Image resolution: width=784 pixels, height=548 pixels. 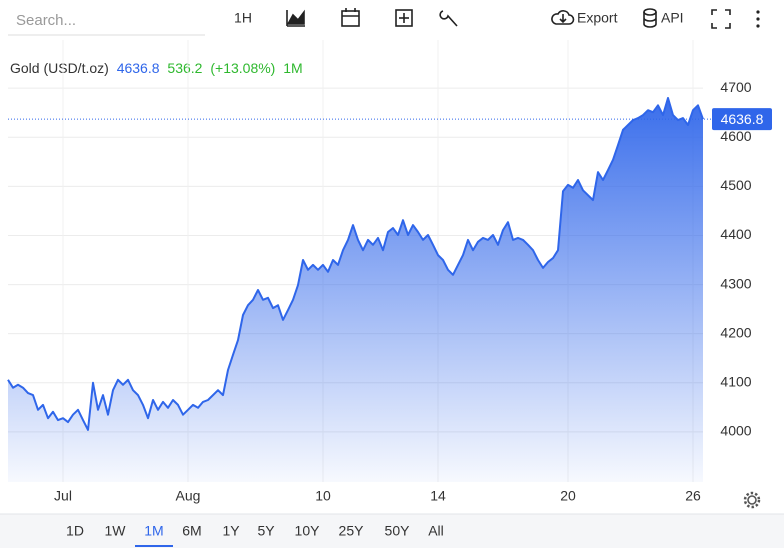 What do you see at coordinates (59, 68) in the screenshot?
I see `legend-title: Gold (USD/t.oz)` at bounding box center [59, 68].